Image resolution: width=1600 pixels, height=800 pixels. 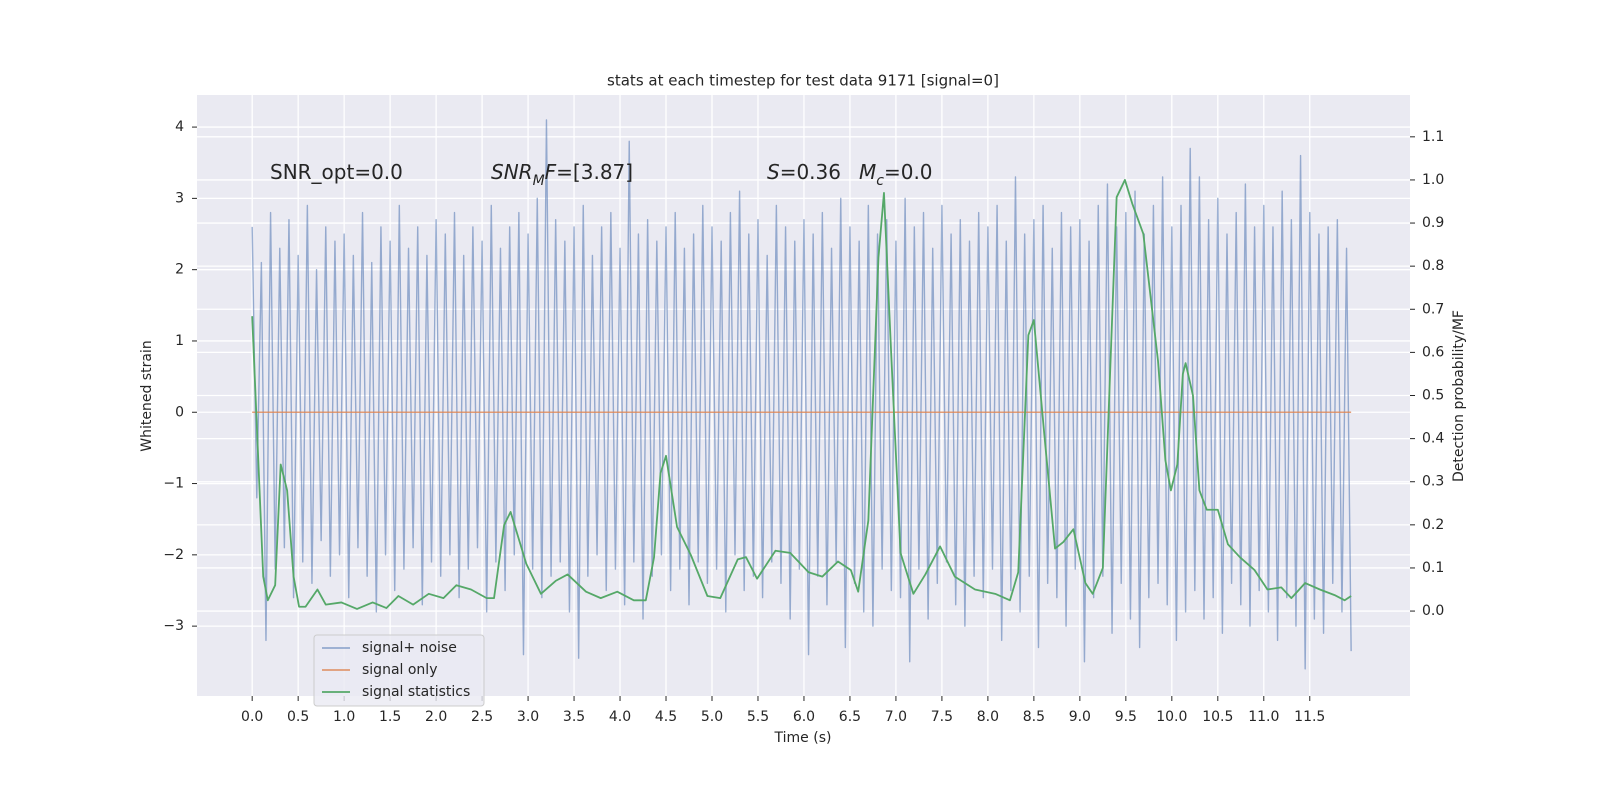 What do you see at coordinates (1433, 309) in the screenshot?
I see `y2-tick-label: 0.7` at bounding box center [1433, 309].